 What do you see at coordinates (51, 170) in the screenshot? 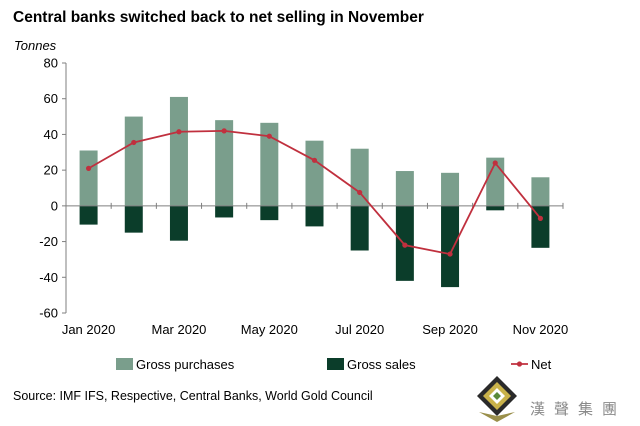
I see `y-tick-label: 20` at bounding box center [51, 170].